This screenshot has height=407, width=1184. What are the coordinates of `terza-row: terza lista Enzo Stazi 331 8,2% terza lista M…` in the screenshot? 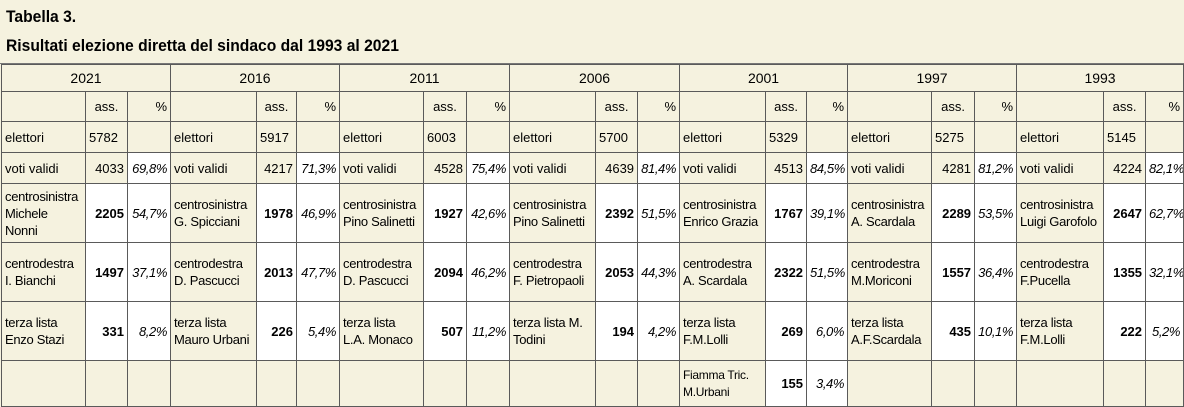 It's located at (592, 331).